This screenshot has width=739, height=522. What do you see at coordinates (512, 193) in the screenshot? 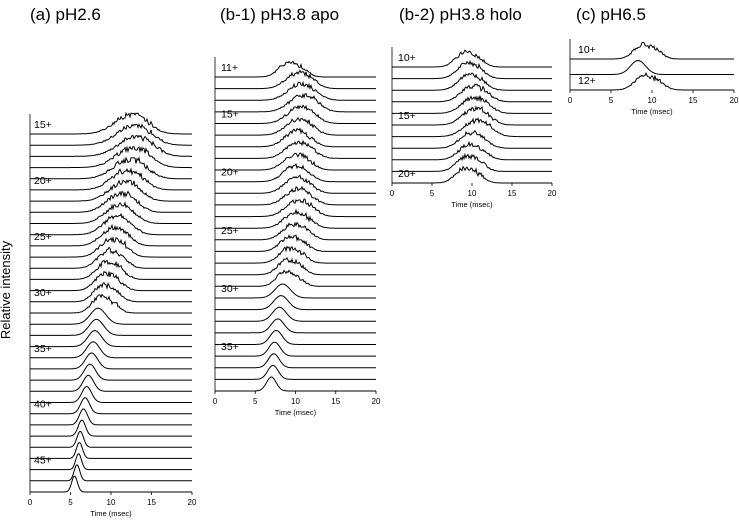
I see `x-tick-label-2: 15` at bounding box center [512, 193].